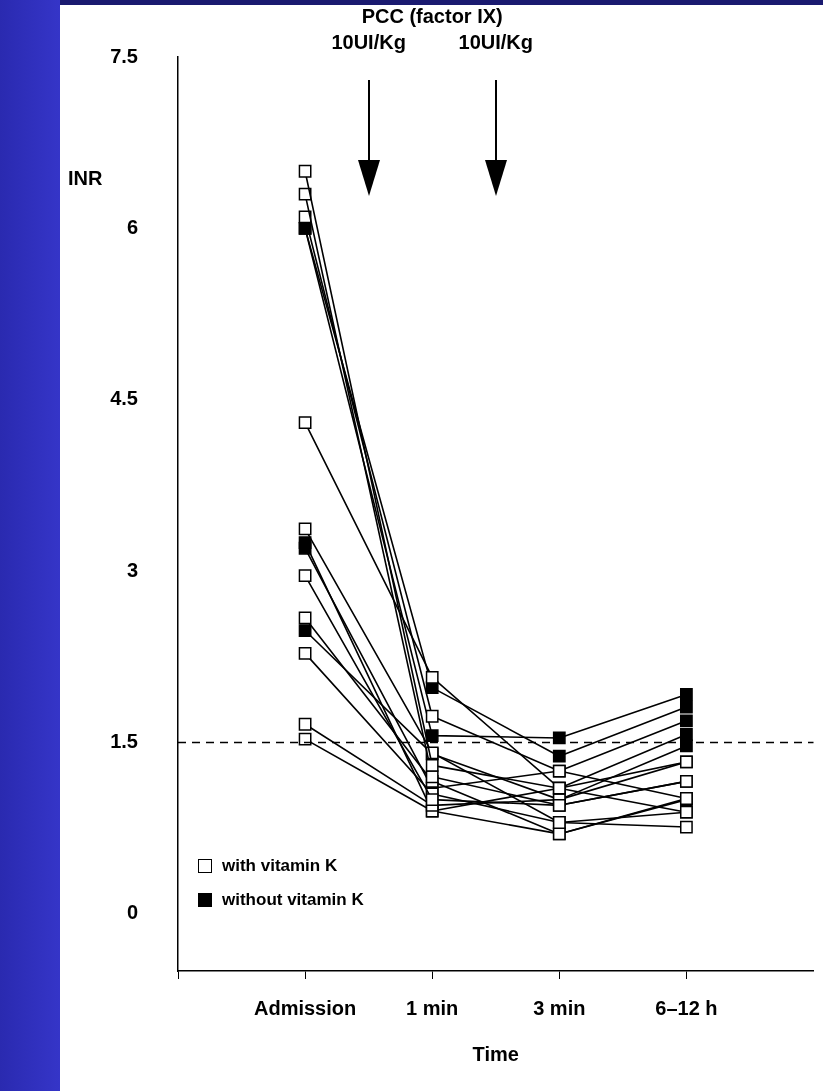 The image size is (823, 1091). Describe the element at coordinates (305, 1007) in the screenshot. I see `x-tick-label: Admission` at that location.